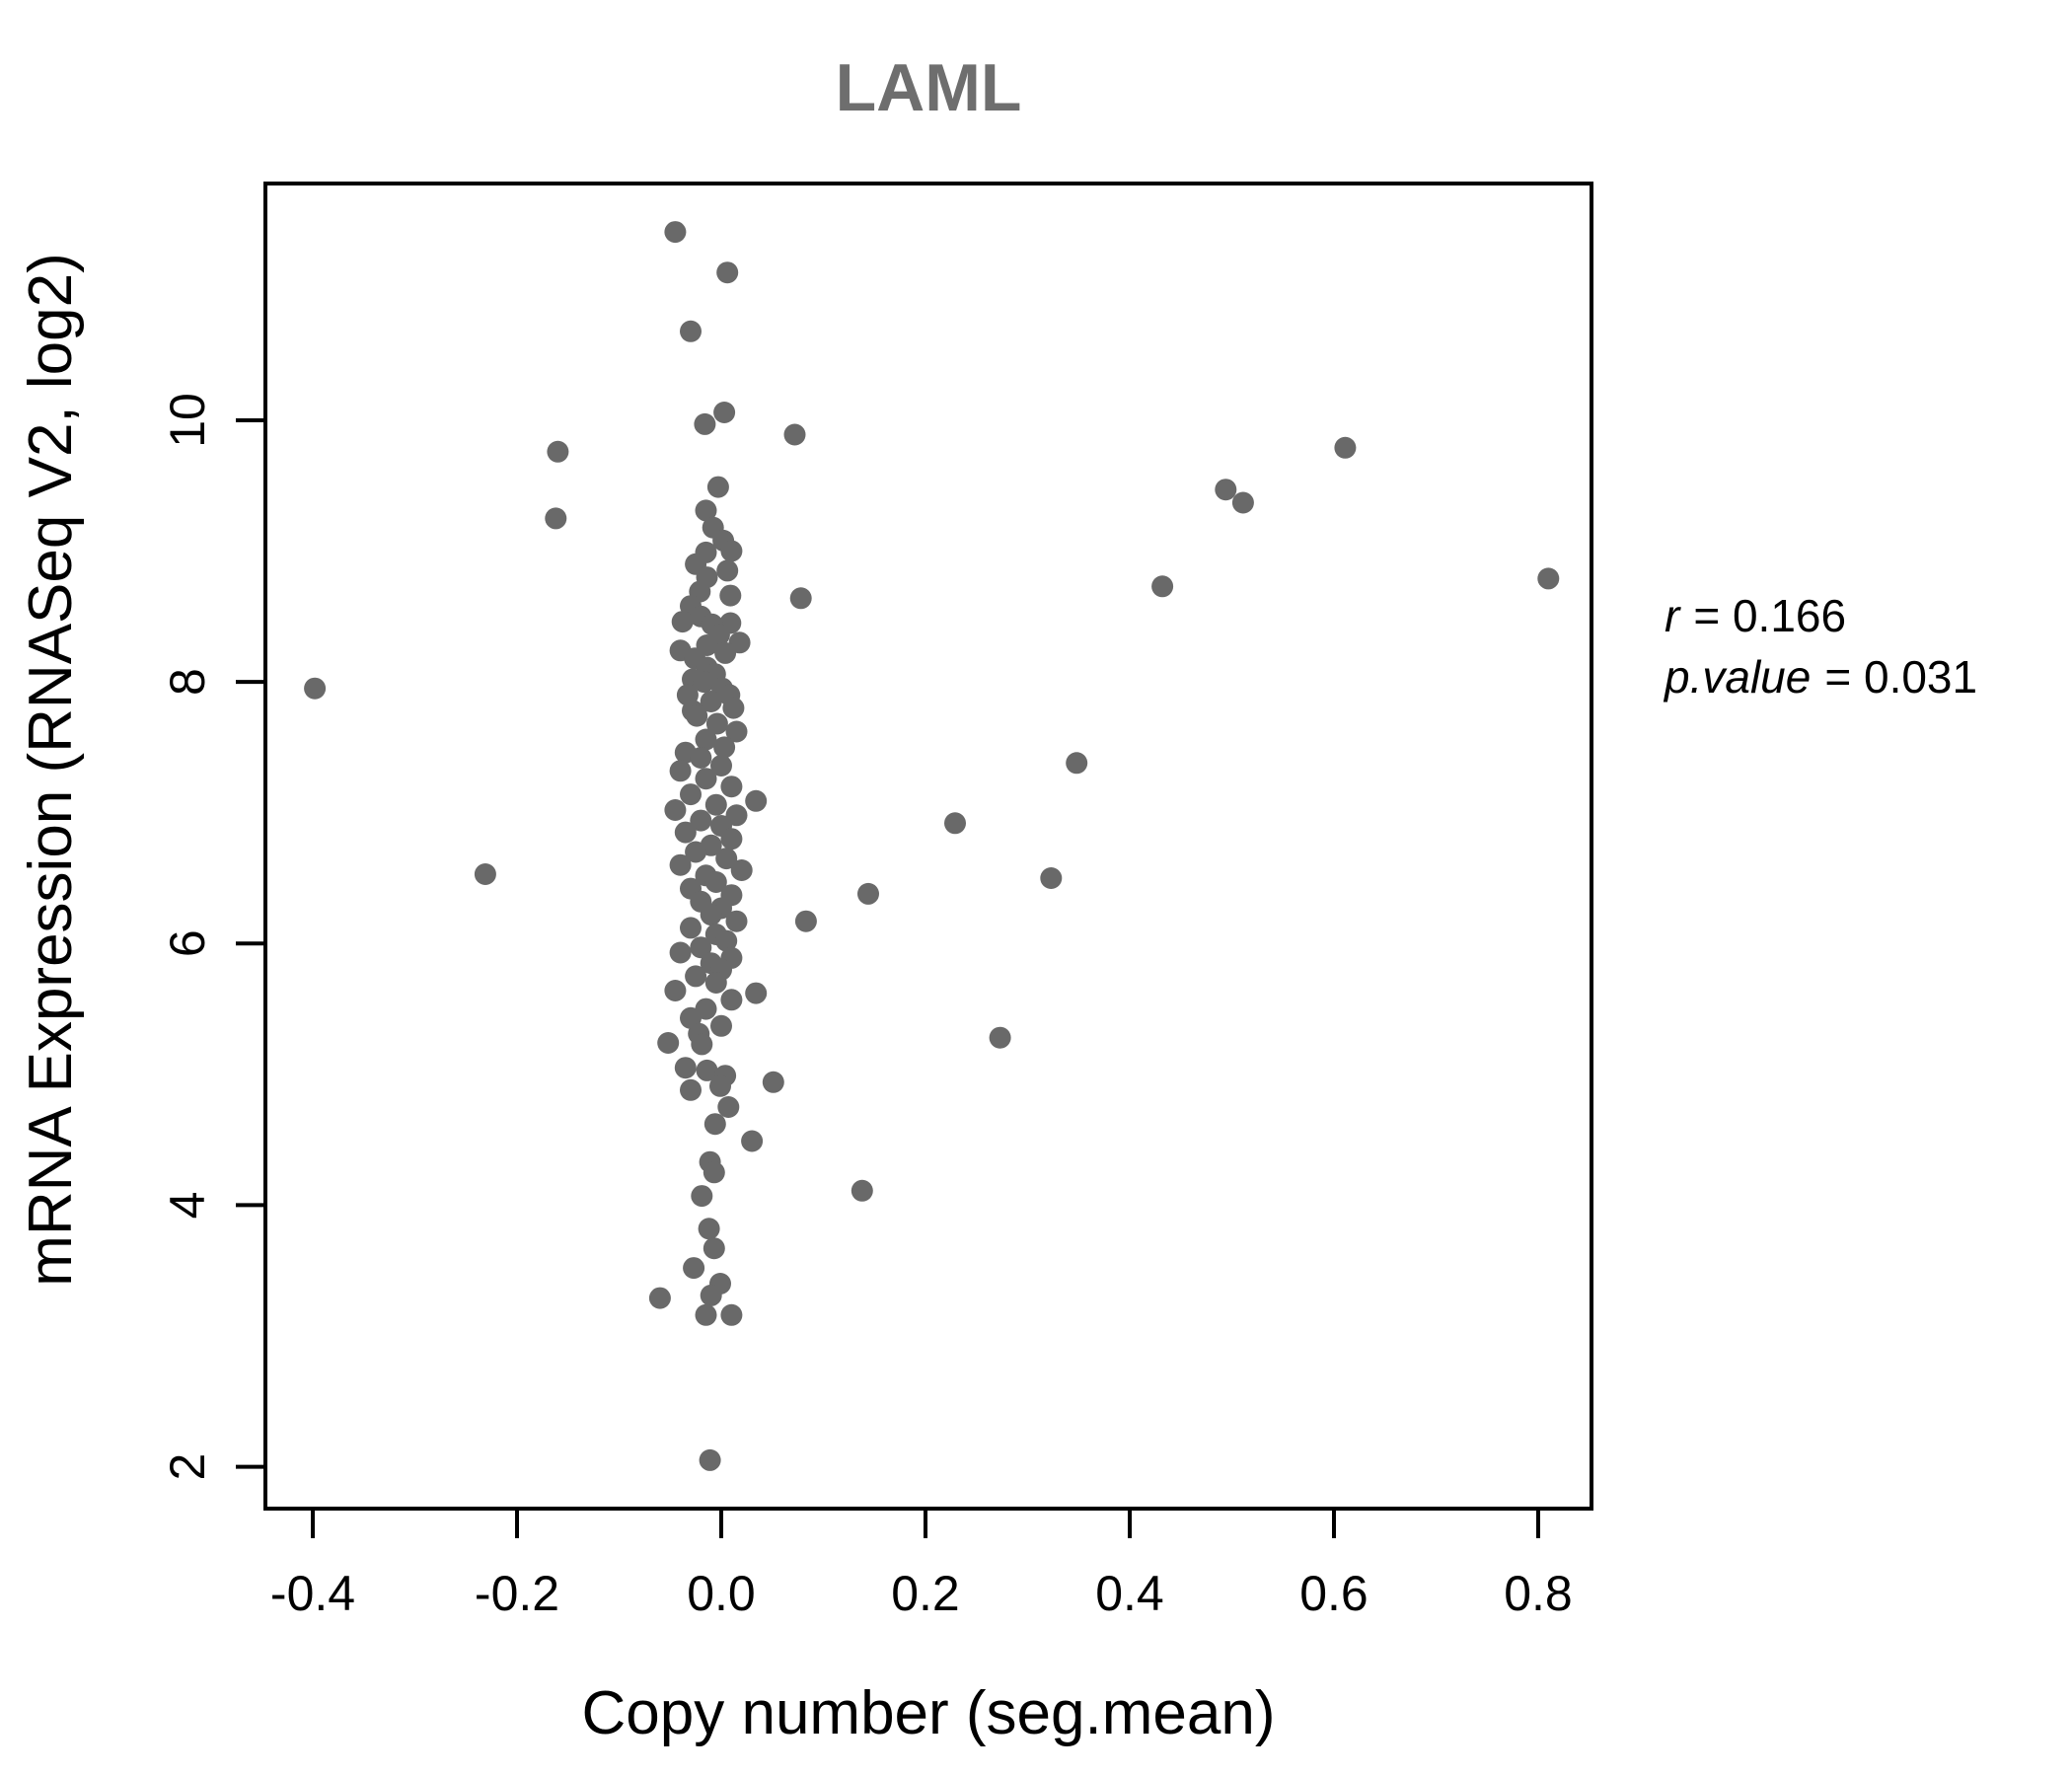 This screenshot has width=2072, height=1776. What do you see at coordinates (1673, 615) in the screenshot?
I see `correlation-r-name: r` at bounding box center [1673, 615].